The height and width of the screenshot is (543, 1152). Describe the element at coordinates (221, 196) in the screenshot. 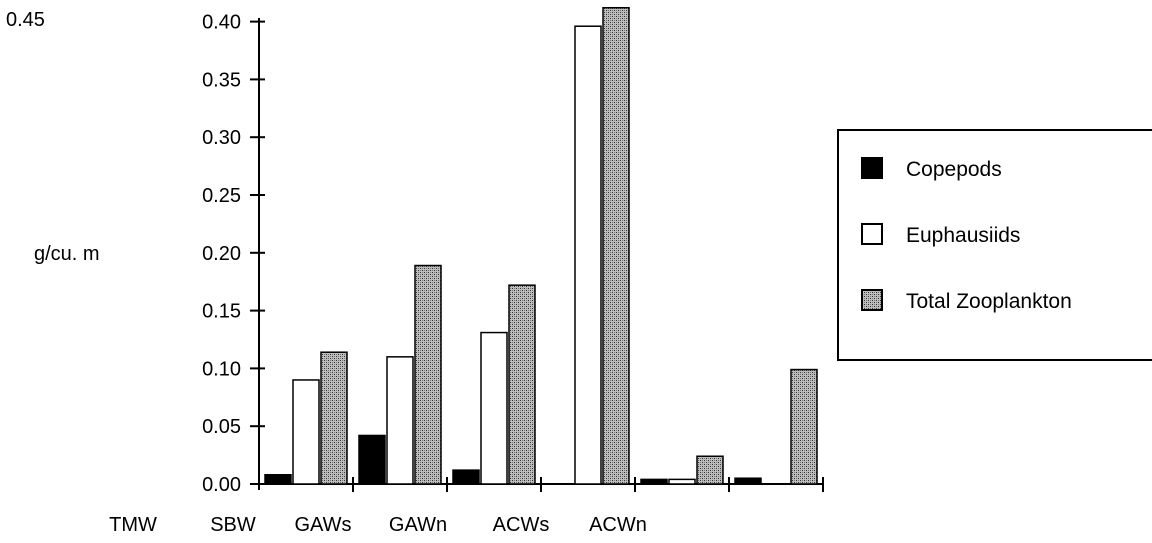

I see `y-tick-label: 0.25` at that location.